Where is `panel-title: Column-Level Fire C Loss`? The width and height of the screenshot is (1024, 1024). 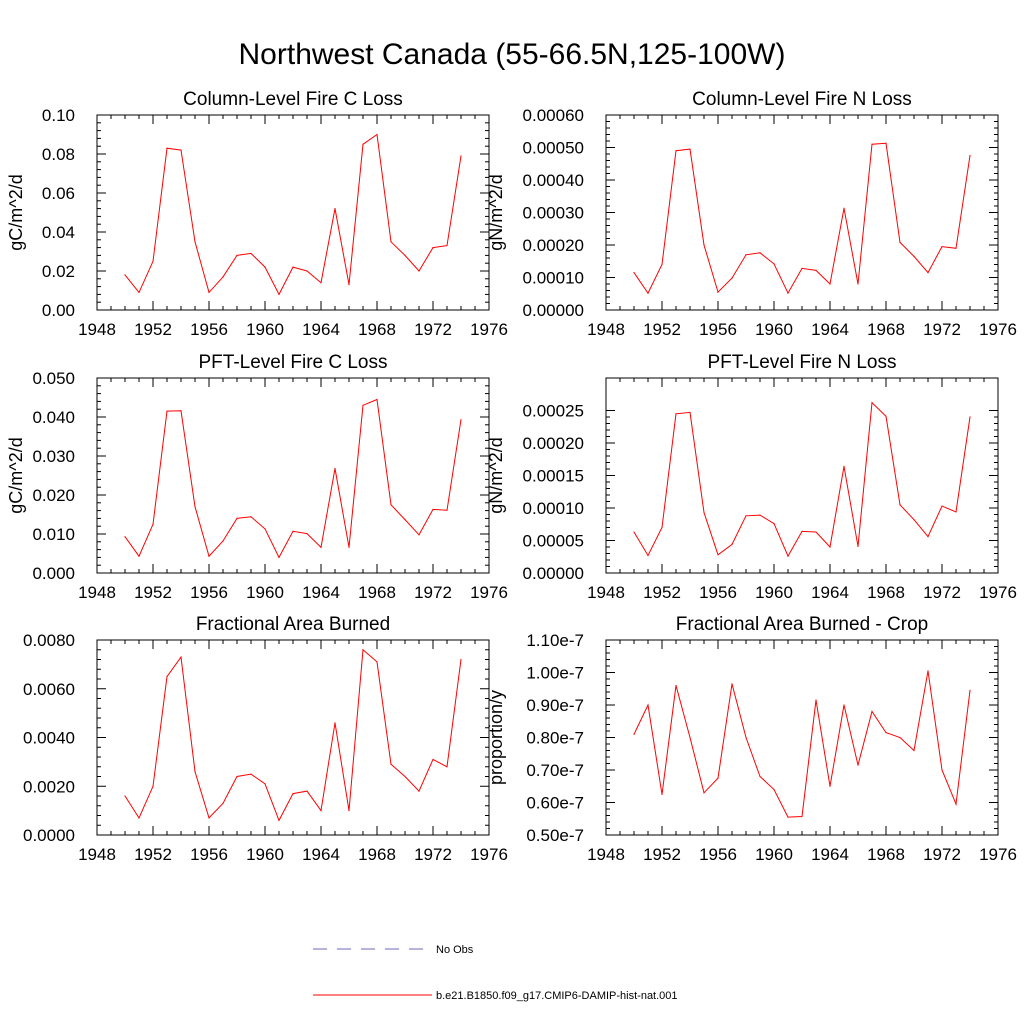 panel-title: Column-Level Fire C Loss is located at coordinates (293, 99).